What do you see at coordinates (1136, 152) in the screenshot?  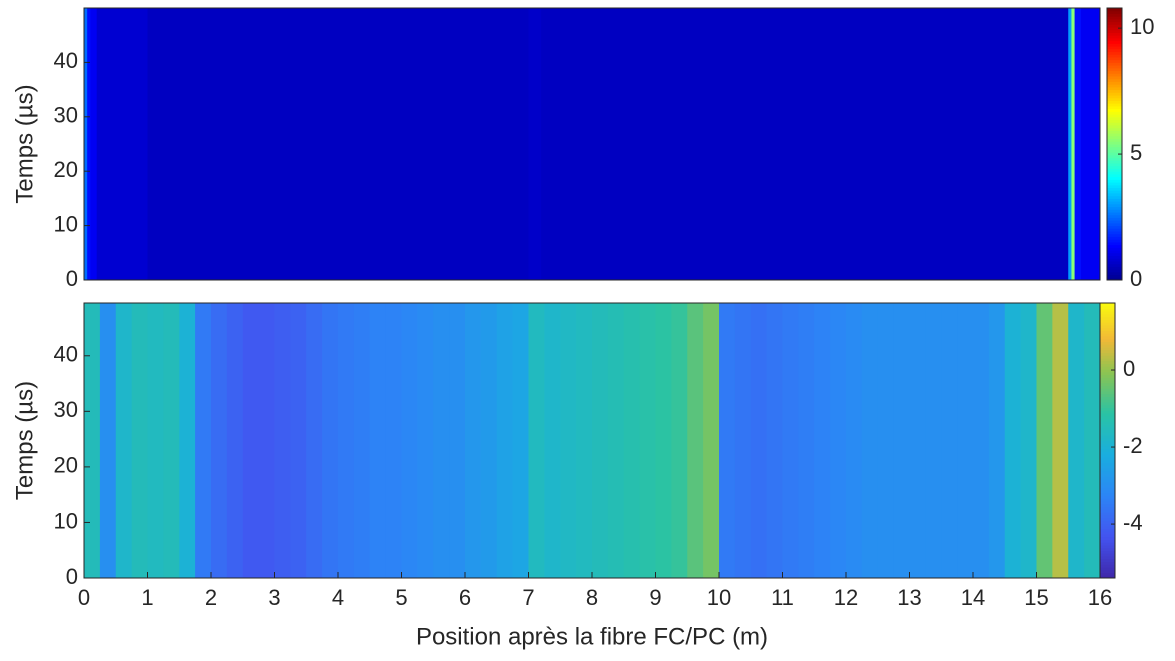 I see `colorbar-tick-label: 5` at bounding box center [1136, 152].